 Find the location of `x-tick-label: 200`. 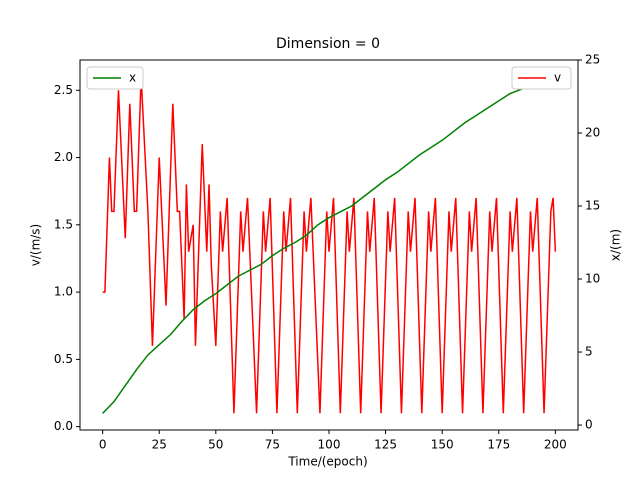

x-tick-label: 200 is located at coordinates (555, 445).